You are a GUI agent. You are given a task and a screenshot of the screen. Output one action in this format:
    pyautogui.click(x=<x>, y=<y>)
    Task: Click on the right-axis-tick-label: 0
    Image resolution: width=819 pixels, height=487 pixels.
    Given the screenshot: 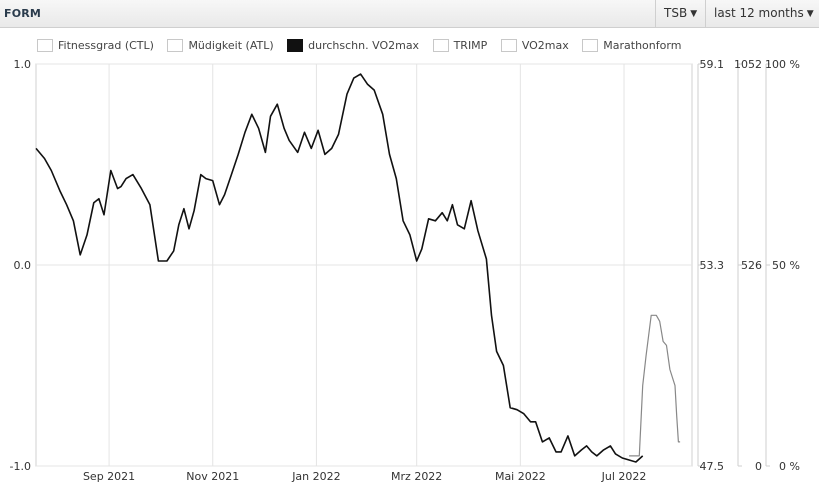 What is the action you would take?
    pyautogui.click(x=758, y=466)
    